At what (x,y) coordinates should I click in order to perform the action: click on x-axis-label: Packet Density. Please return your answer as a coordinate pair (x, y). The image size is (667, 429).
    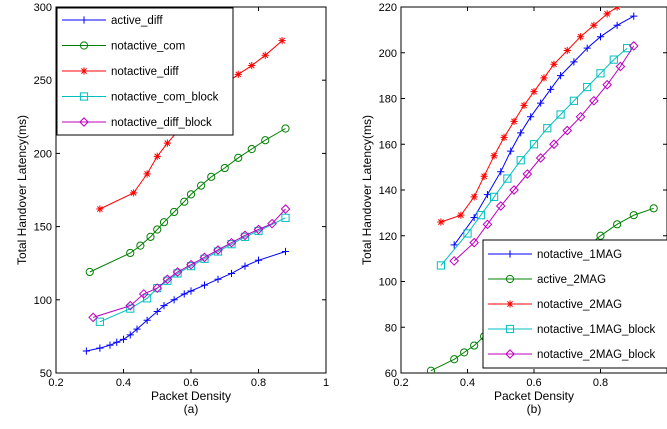
    Looking at the image, I should click on (534, 396).